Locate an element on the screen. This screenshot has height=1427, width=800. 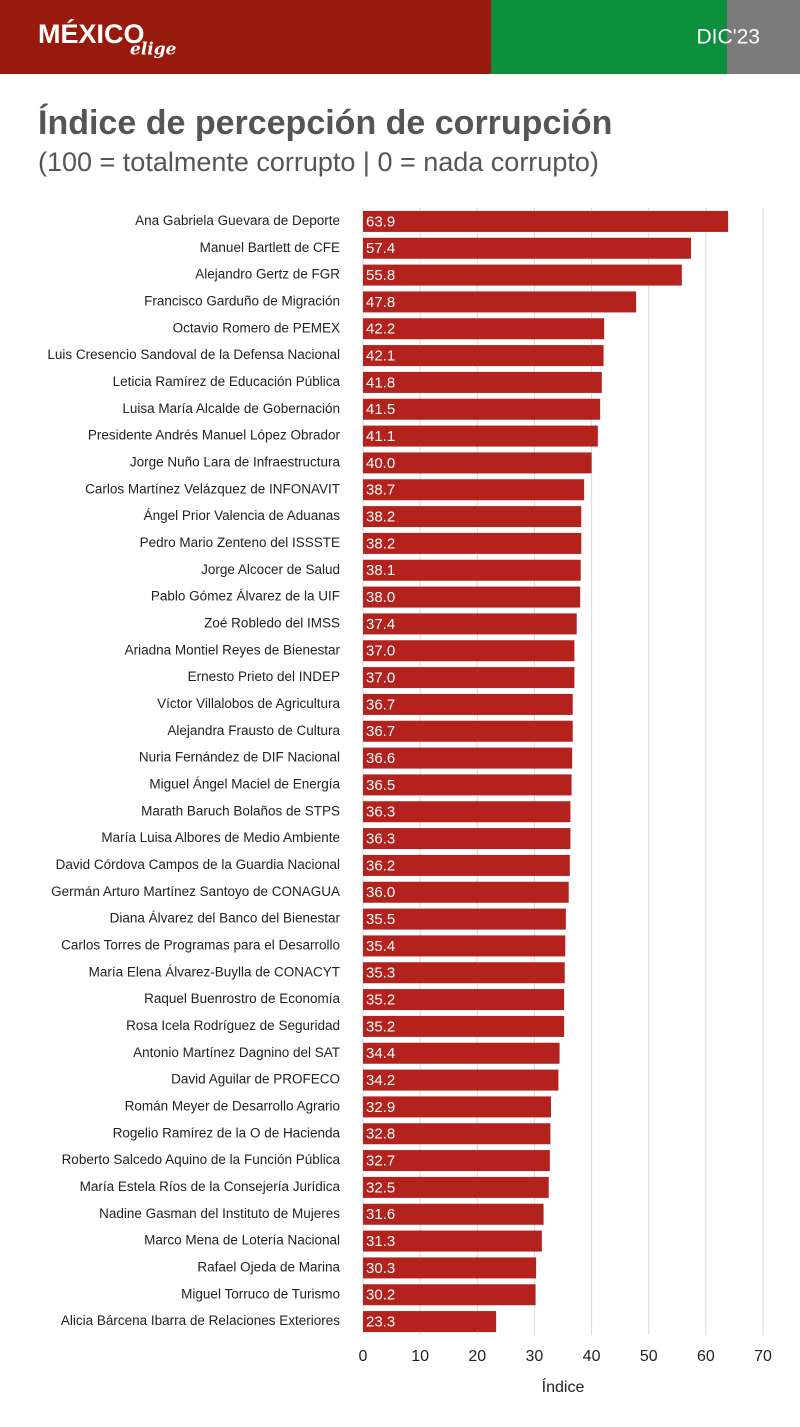
category-label: Raquel Buenrostro de Economía is located at coordinates (242, 998).